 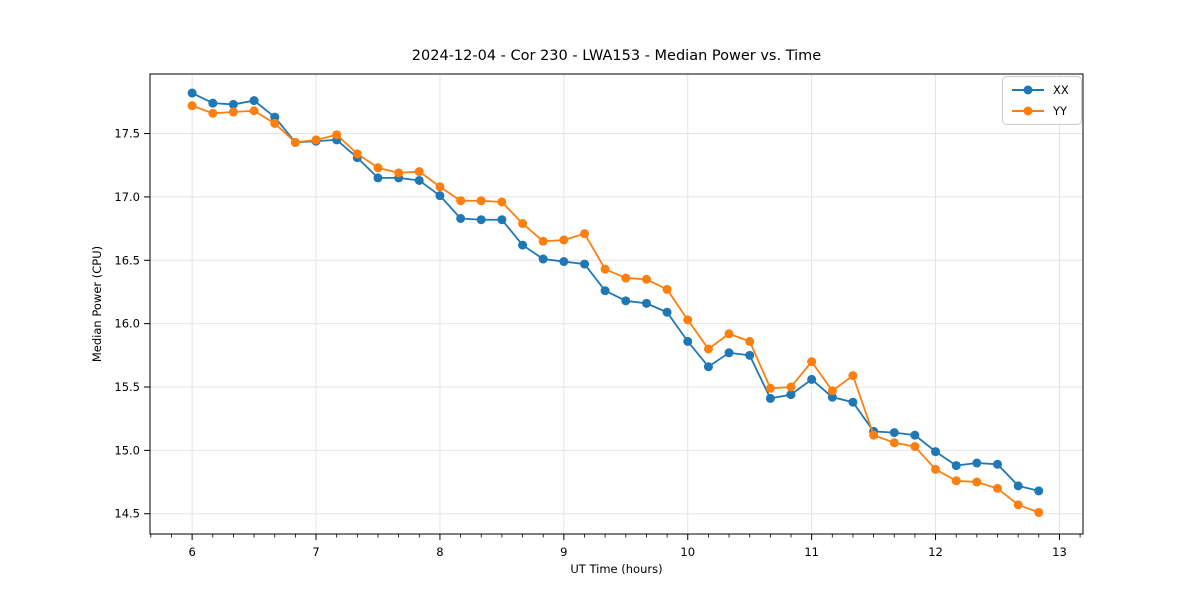 What do you see at coordinates (811, 552) in the screenshot?
I see `svg-text: 11` at bounding box center [811, 552].